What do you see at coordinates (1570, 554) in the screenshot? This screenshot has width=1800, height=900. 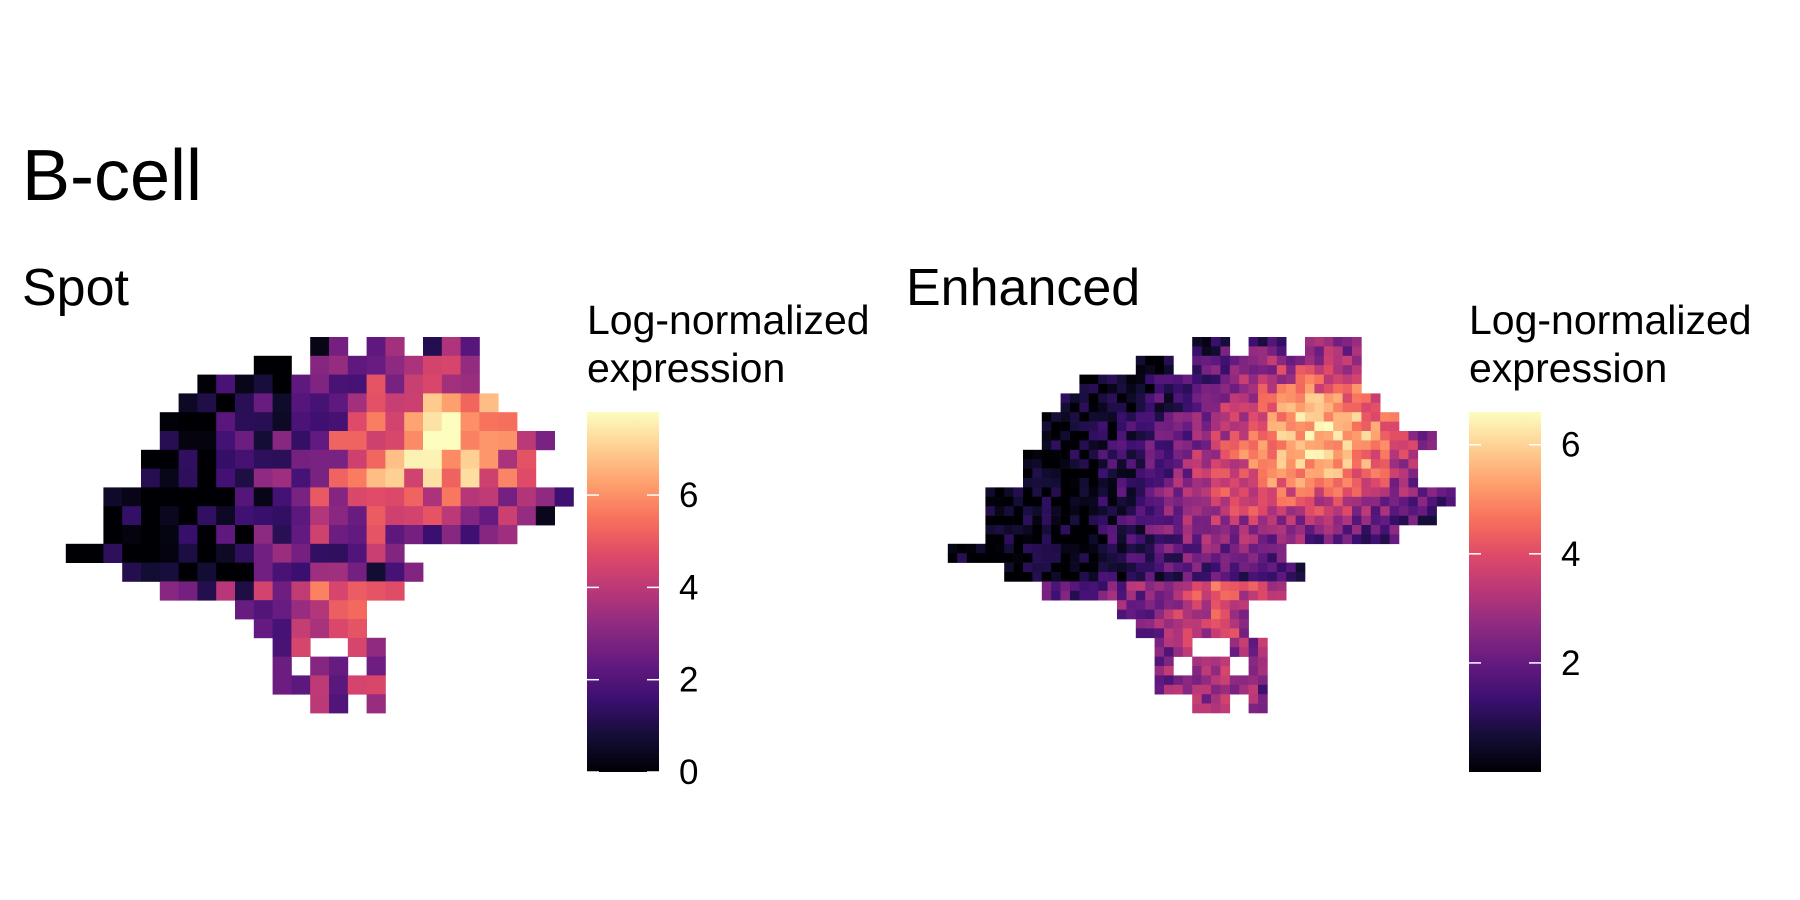 I see `colorbar-tick-label: 4` at bounding box center [1570, 554].